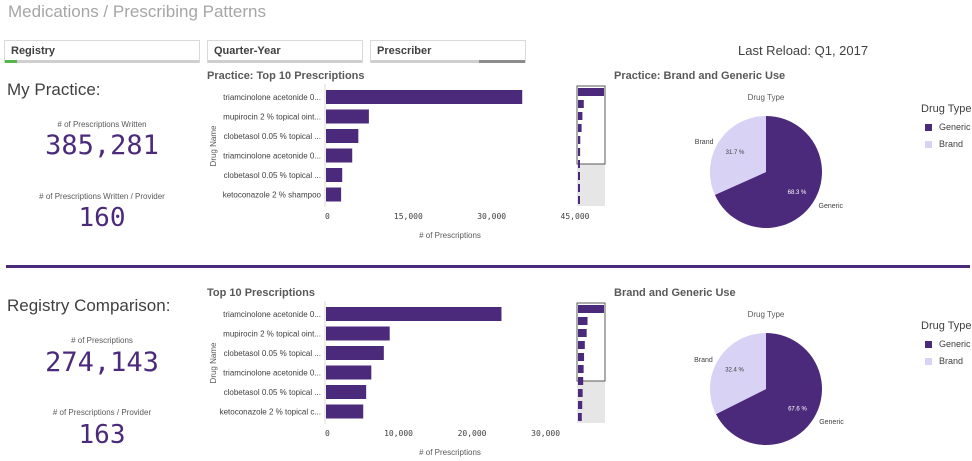 The image size is (972, 461). What do you see at coordinates (675, 293) in the screenshot?
I see `registry-pie-chart-title: Brand and Generic Use` at bounding box center [675, 293].